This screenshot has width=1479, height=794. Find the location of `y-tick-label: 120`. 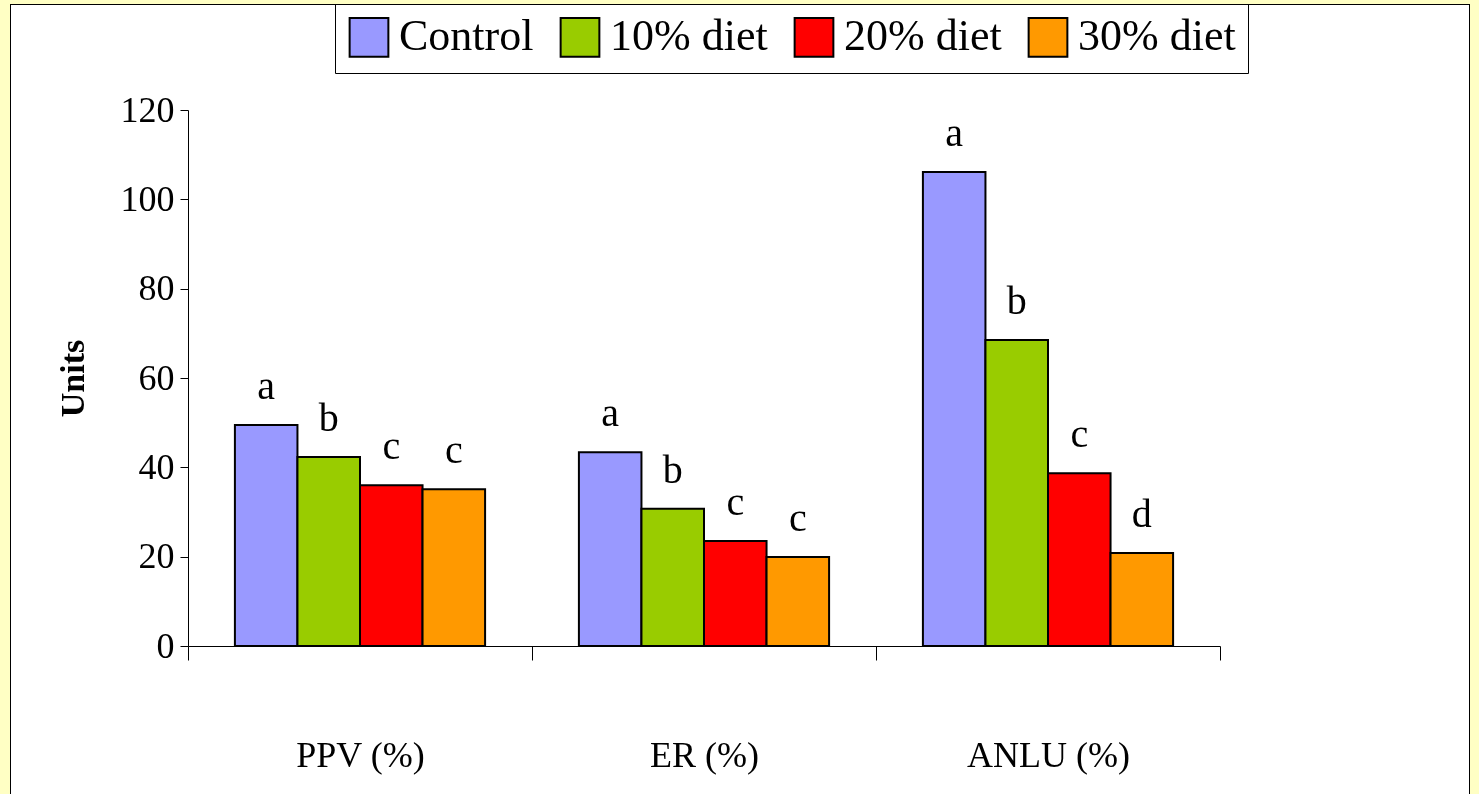

y-tick-label: 120 is located at coordinates (147, 109).